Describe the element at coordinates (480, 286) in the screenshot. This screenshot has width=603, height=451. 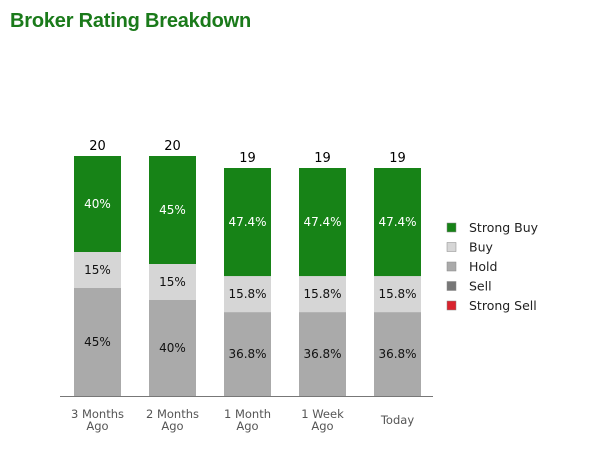
I see `legend-label-sell: Sell` at that location.